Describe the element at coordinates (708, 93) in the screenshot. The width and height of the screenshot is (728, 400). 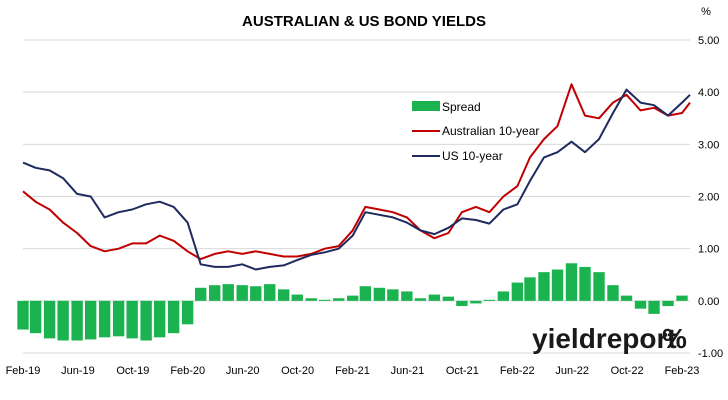
I see `y-tick-label: 4.00` at that location.